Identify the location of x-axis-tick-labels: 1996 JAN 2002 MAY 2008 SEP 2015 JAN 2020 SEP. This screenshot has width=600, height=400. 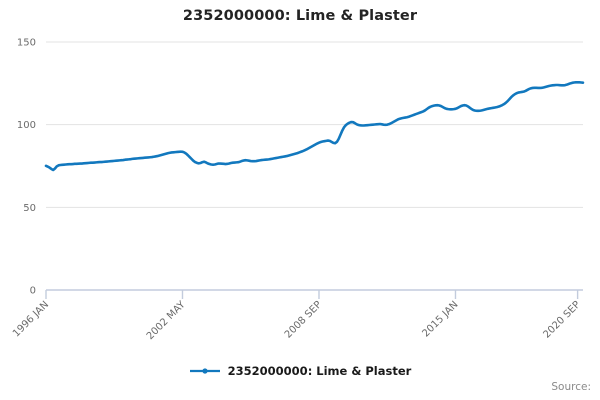
(297, 320).